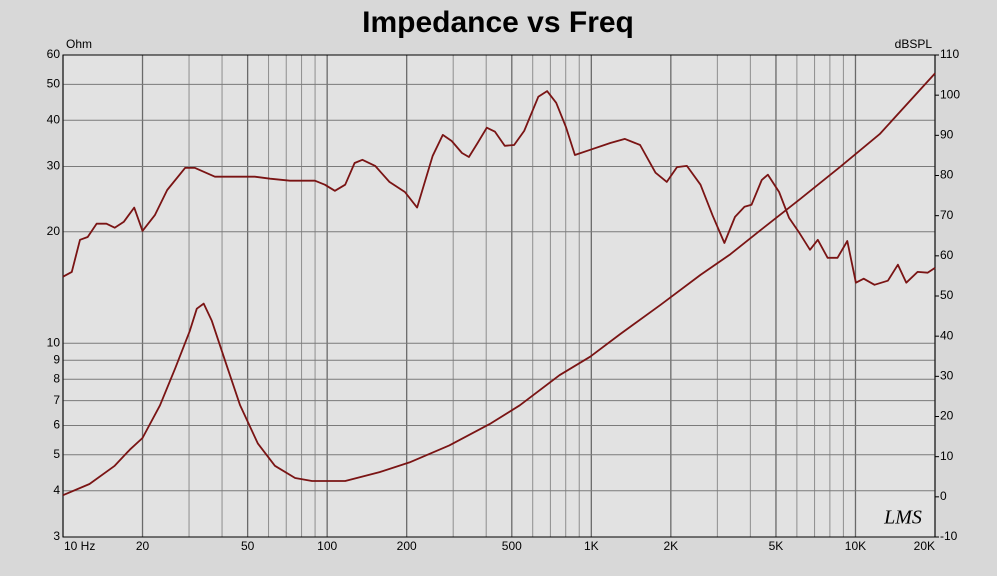 This screenshot has height=576, width=997. What do you see at coordinates (947, 376) in the screenshot?
I see `y2-tick-label: 30` at bounding box center [947, 376].